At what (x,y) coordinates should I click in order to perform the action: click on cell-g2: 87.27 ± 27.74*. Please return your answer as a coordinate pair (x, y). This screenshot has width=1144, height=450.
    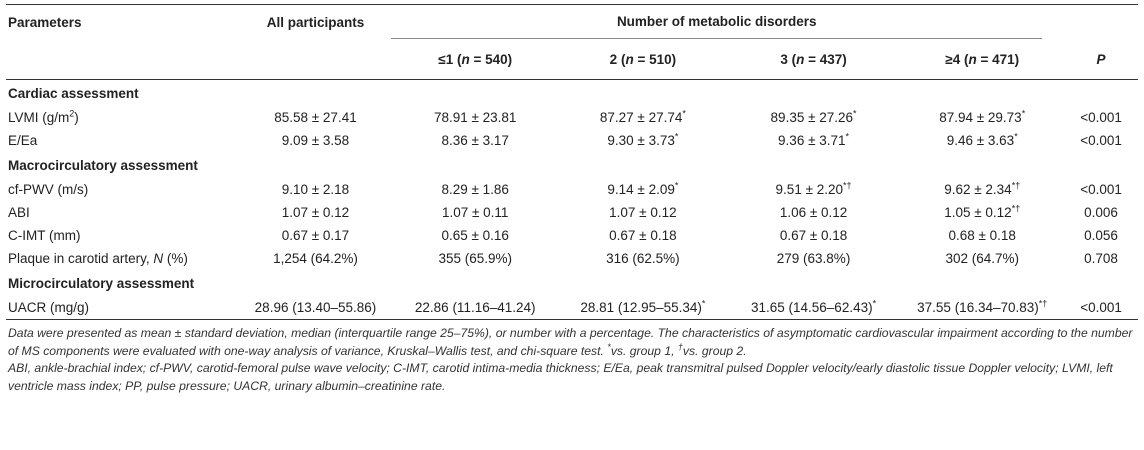
    Looking at the image, I should click on (642, 116).